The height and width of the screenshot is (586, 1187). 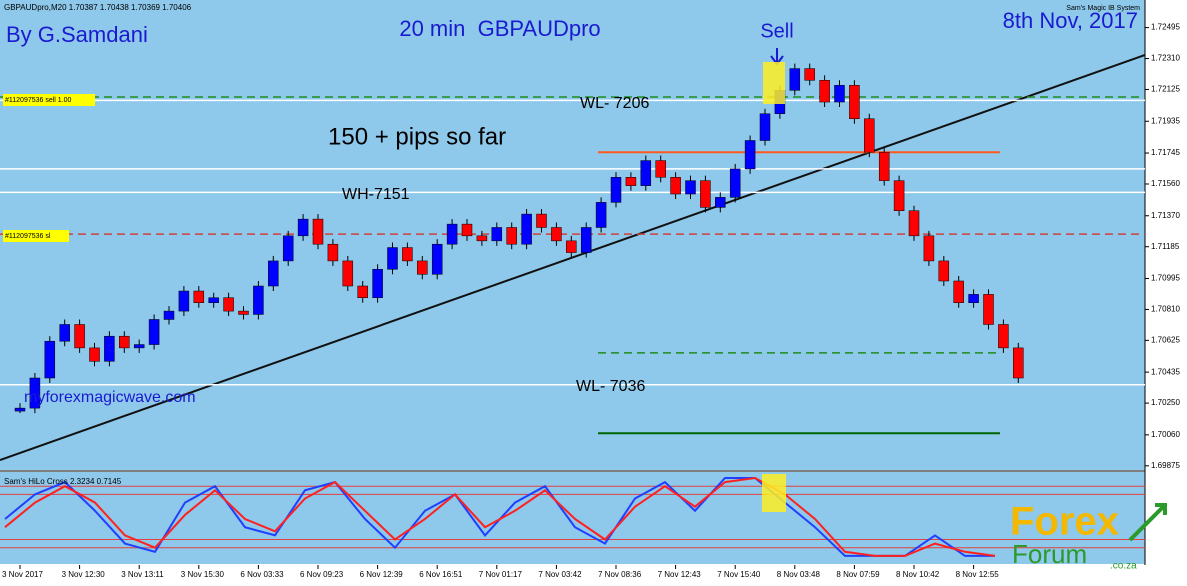 What do you see at coordinates (1165, 339) in the screenshot?
I see `y-tick-label: 1.70625` at bounding box center [1165, 339].